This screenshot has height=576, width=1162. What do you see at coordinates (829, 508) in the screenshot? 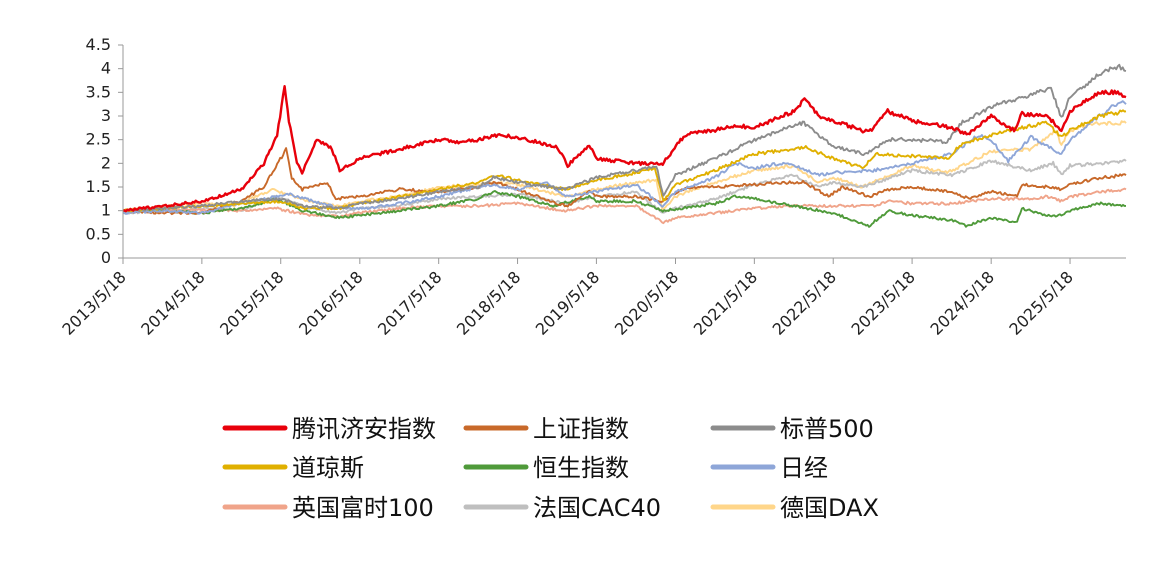
I see `legend-label-8: 德国DAX` at bounding box center [829, 508].